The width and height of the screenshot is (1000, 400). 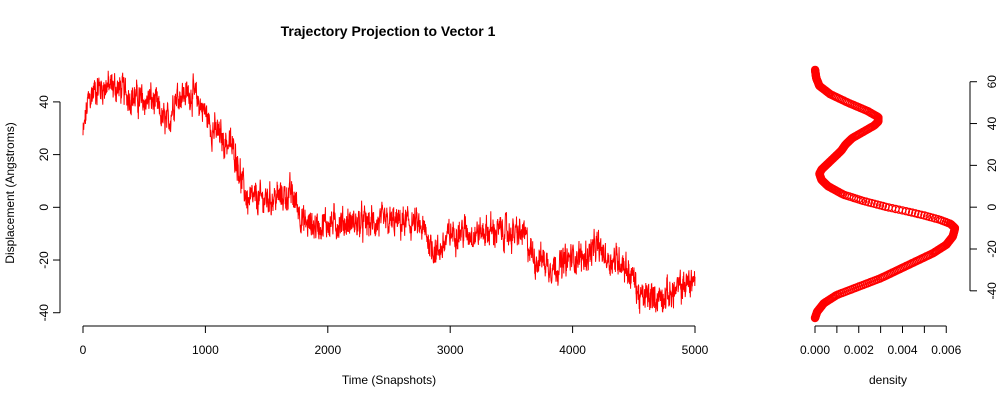 I want to click on x-tick-label: 1000, so click(x=205, y=350).